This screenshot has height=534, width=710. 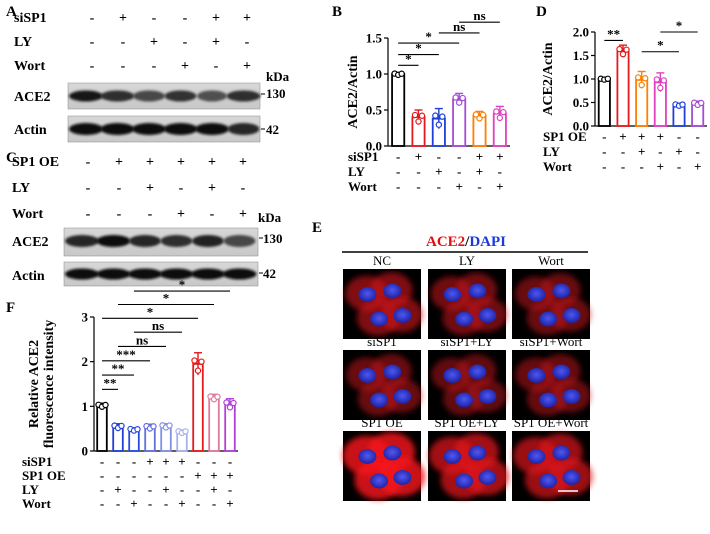 What do you see at coordinates (353, 91) in the screenshot?
I see `panel-b-y-label: ACE2/Actin` at bounding box center [353, 91].